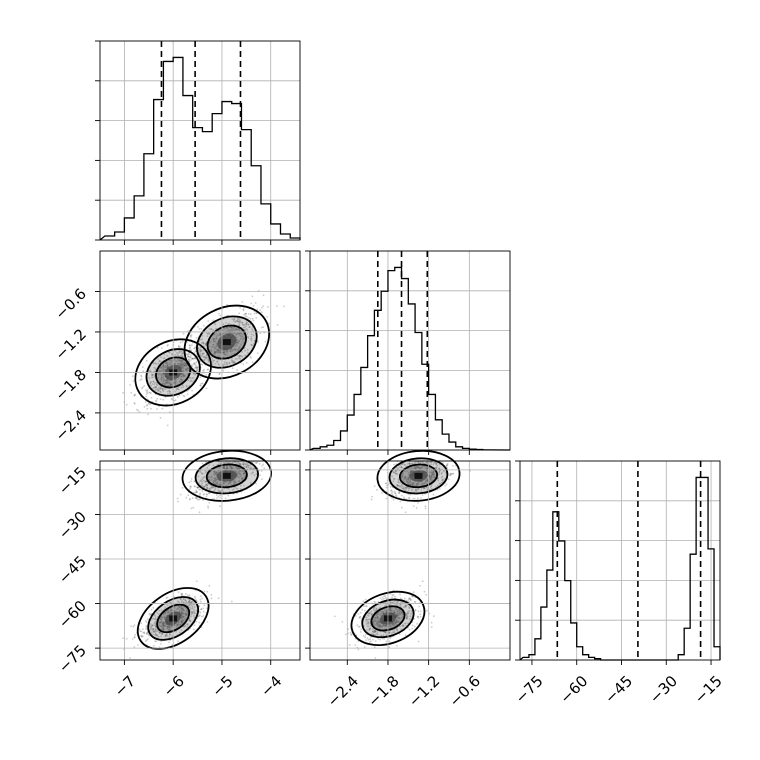 This screenshot has height=760, width=760. Describe the element at coordinates (388, 618) in the screenshot. I see `contour-r2-c1-m0-l0` at that location.